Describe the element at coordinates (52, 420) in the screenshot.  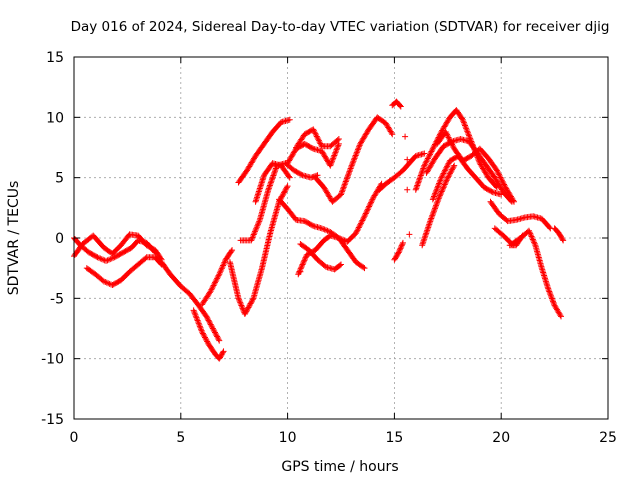
I see `y-tick-label: -15` at that location.